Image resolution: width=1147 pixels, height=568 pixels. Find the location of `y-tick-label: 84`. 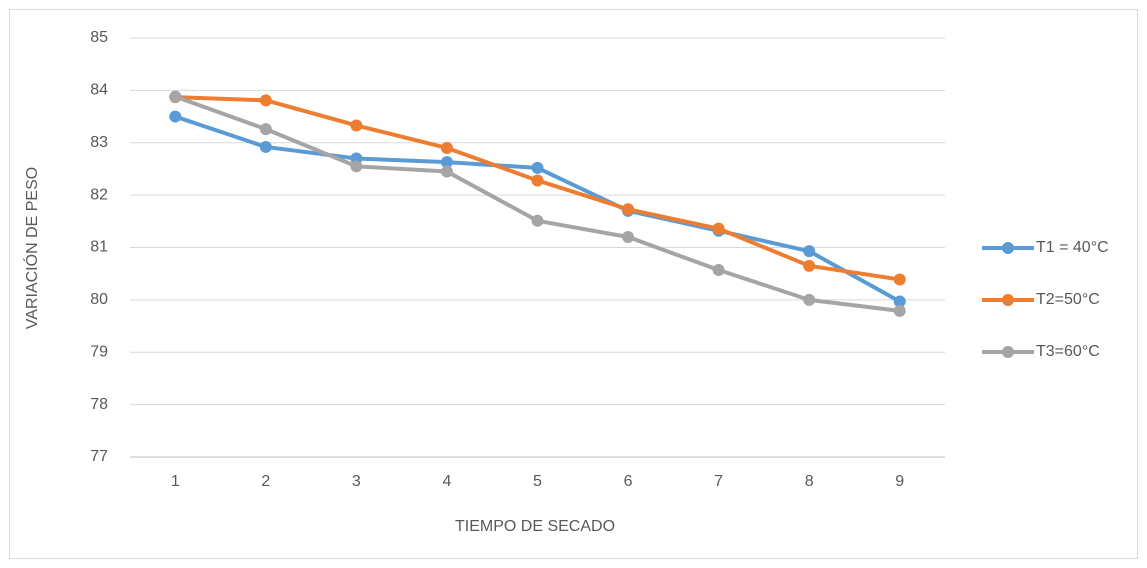

y-tick-label: 84 is located at coordinates (99, 90).